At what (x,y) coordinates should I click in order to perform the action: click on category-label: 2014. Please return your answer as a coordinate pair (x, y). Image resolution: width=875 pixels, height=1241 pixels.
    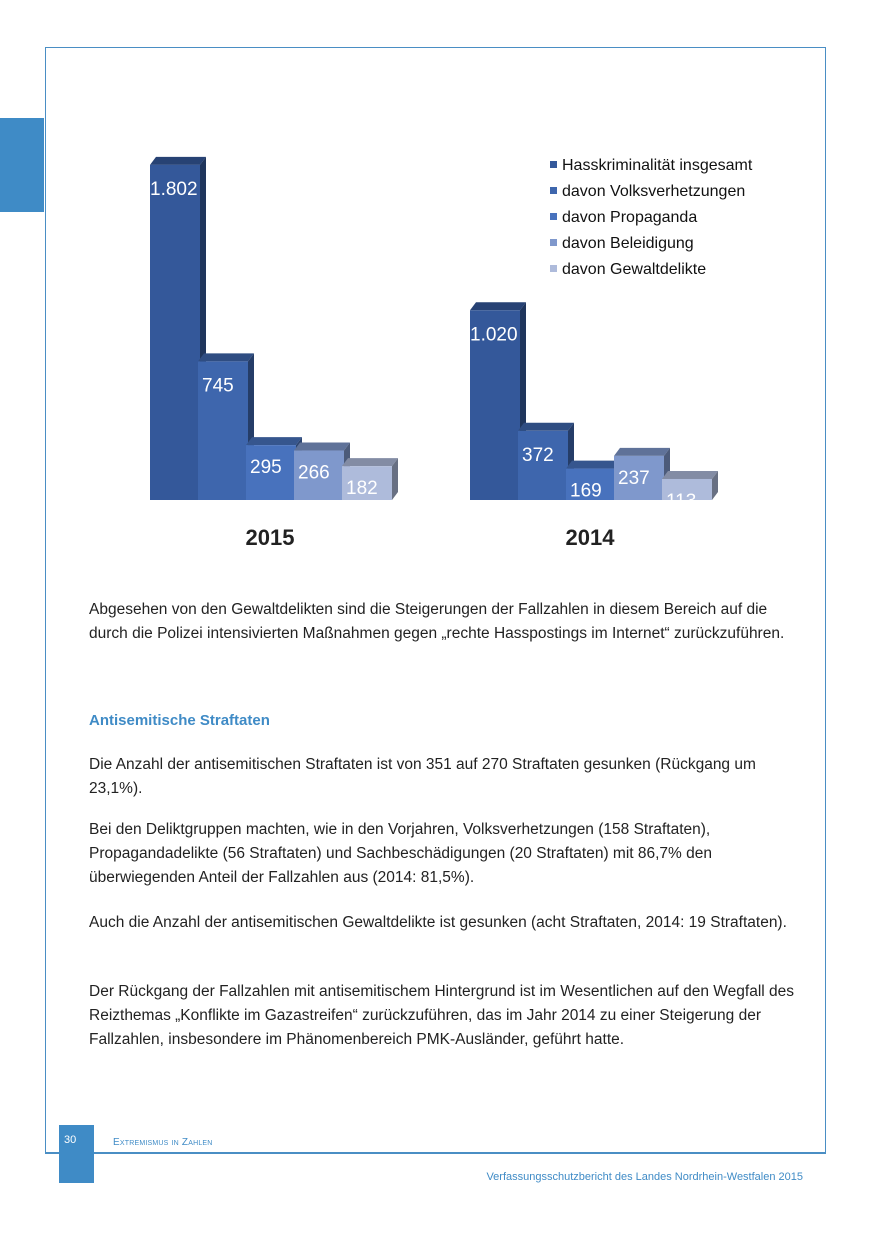
    Looking at the image, I should click on (591, 537).